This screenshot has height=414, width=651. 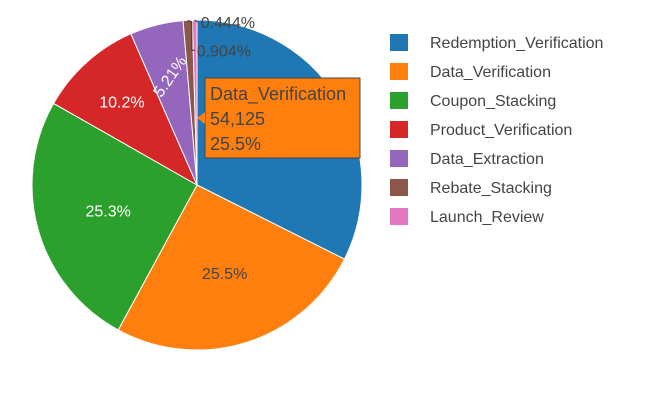 I want to click on pie-slice-product-verification, so click(x=125, y=110).